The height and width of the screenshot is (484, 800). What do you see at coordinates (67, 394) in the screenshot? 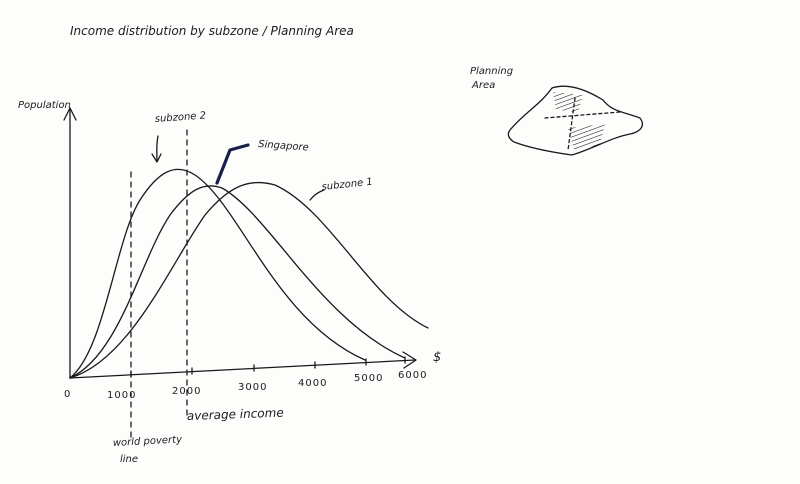
I see `origin-label: 0` at bounding box center [67, 394].